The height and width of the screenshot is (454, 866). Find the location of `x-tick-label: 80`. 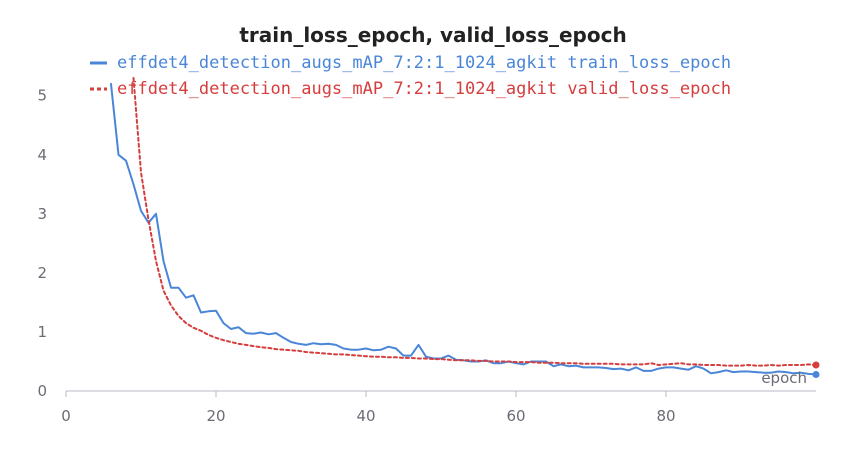

x-tick-label: 80 is located at coordinates (665, 416).